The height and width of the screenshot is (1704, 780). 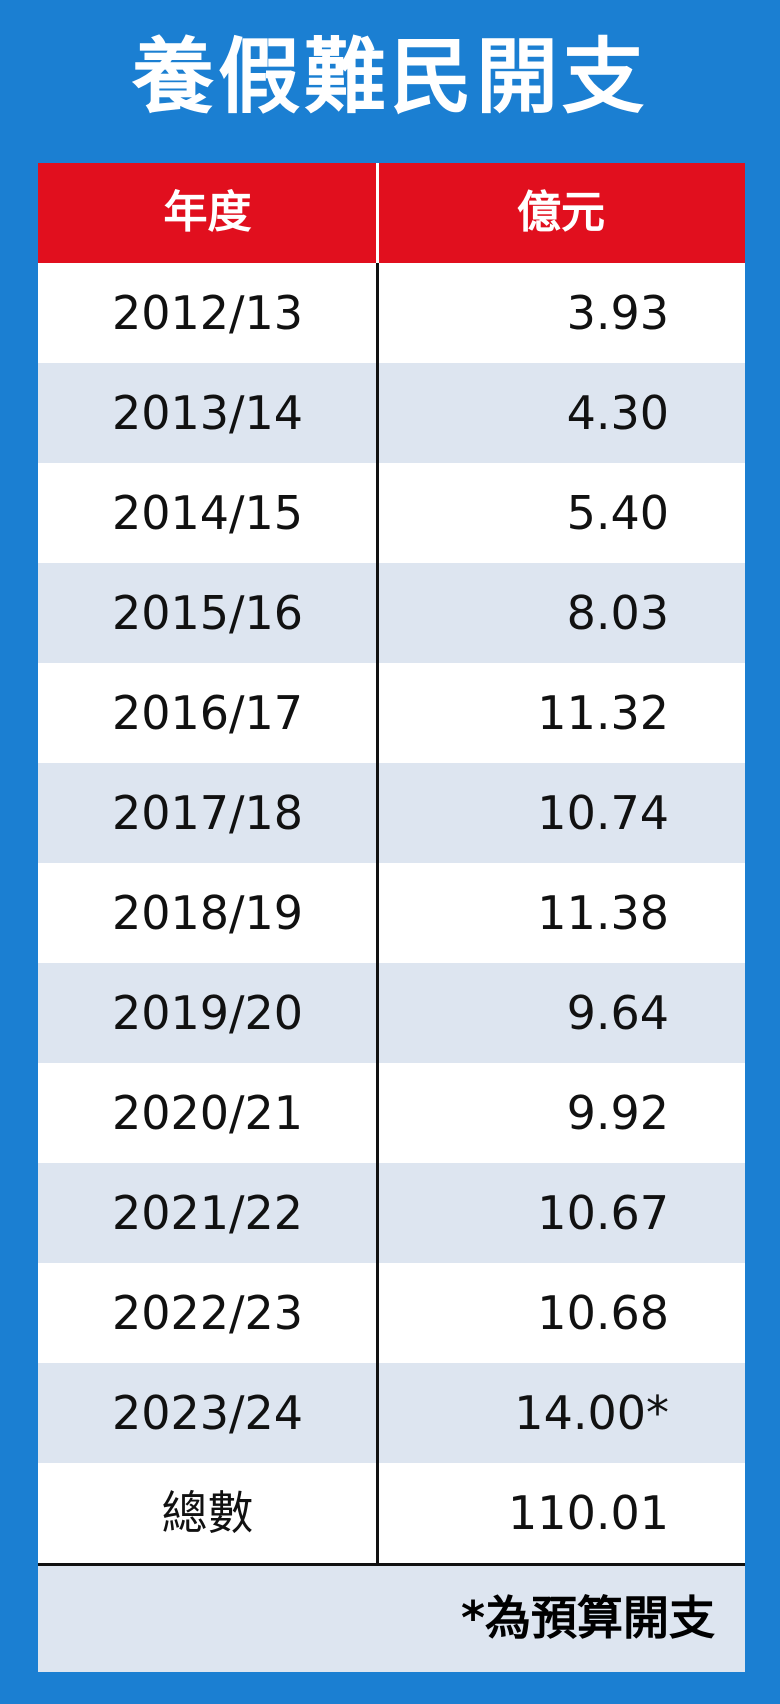 What do you see at coordinates (207, 413) in the screenshot?
I see `year-cell: 2013/14` at bounding box center [207, 413].